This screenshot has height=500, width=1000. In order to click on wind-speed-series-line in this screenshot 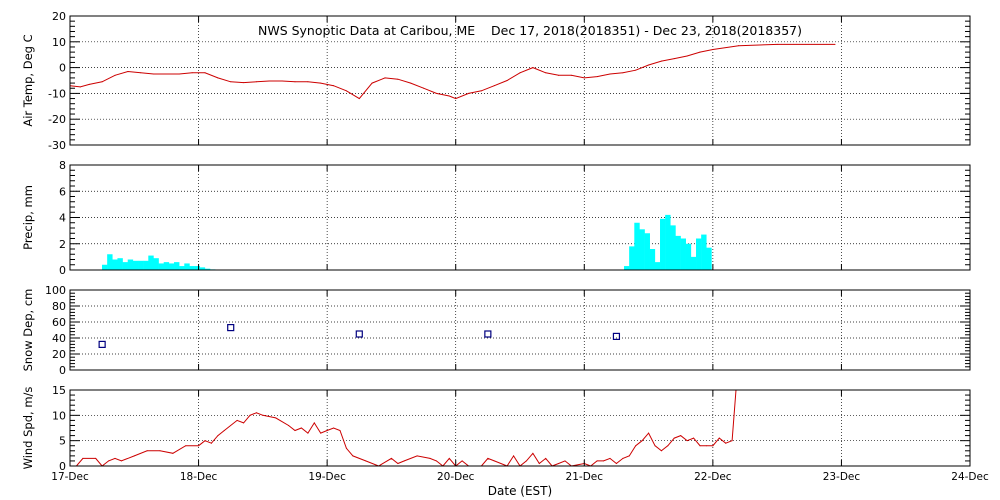, I will do `click(403, 428)`.